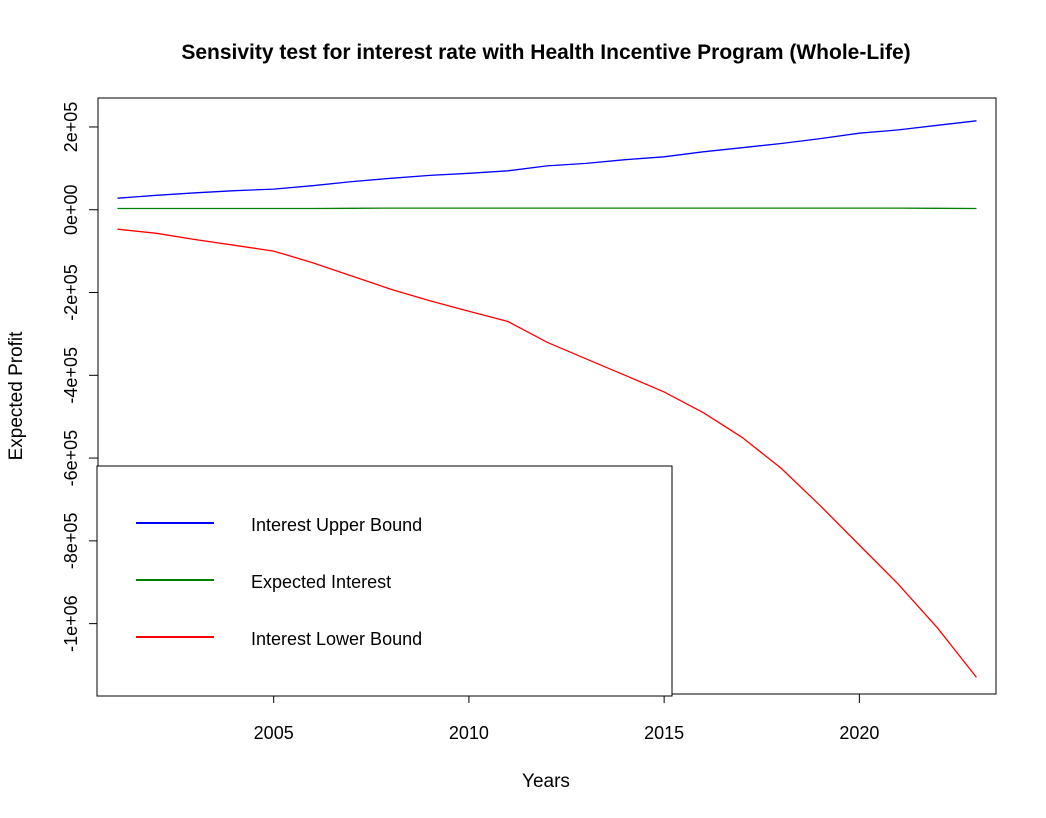  Describe the element at coordinates (71, 127) in the screenshot. I see `y-tick-label: 2e+05` at that location.